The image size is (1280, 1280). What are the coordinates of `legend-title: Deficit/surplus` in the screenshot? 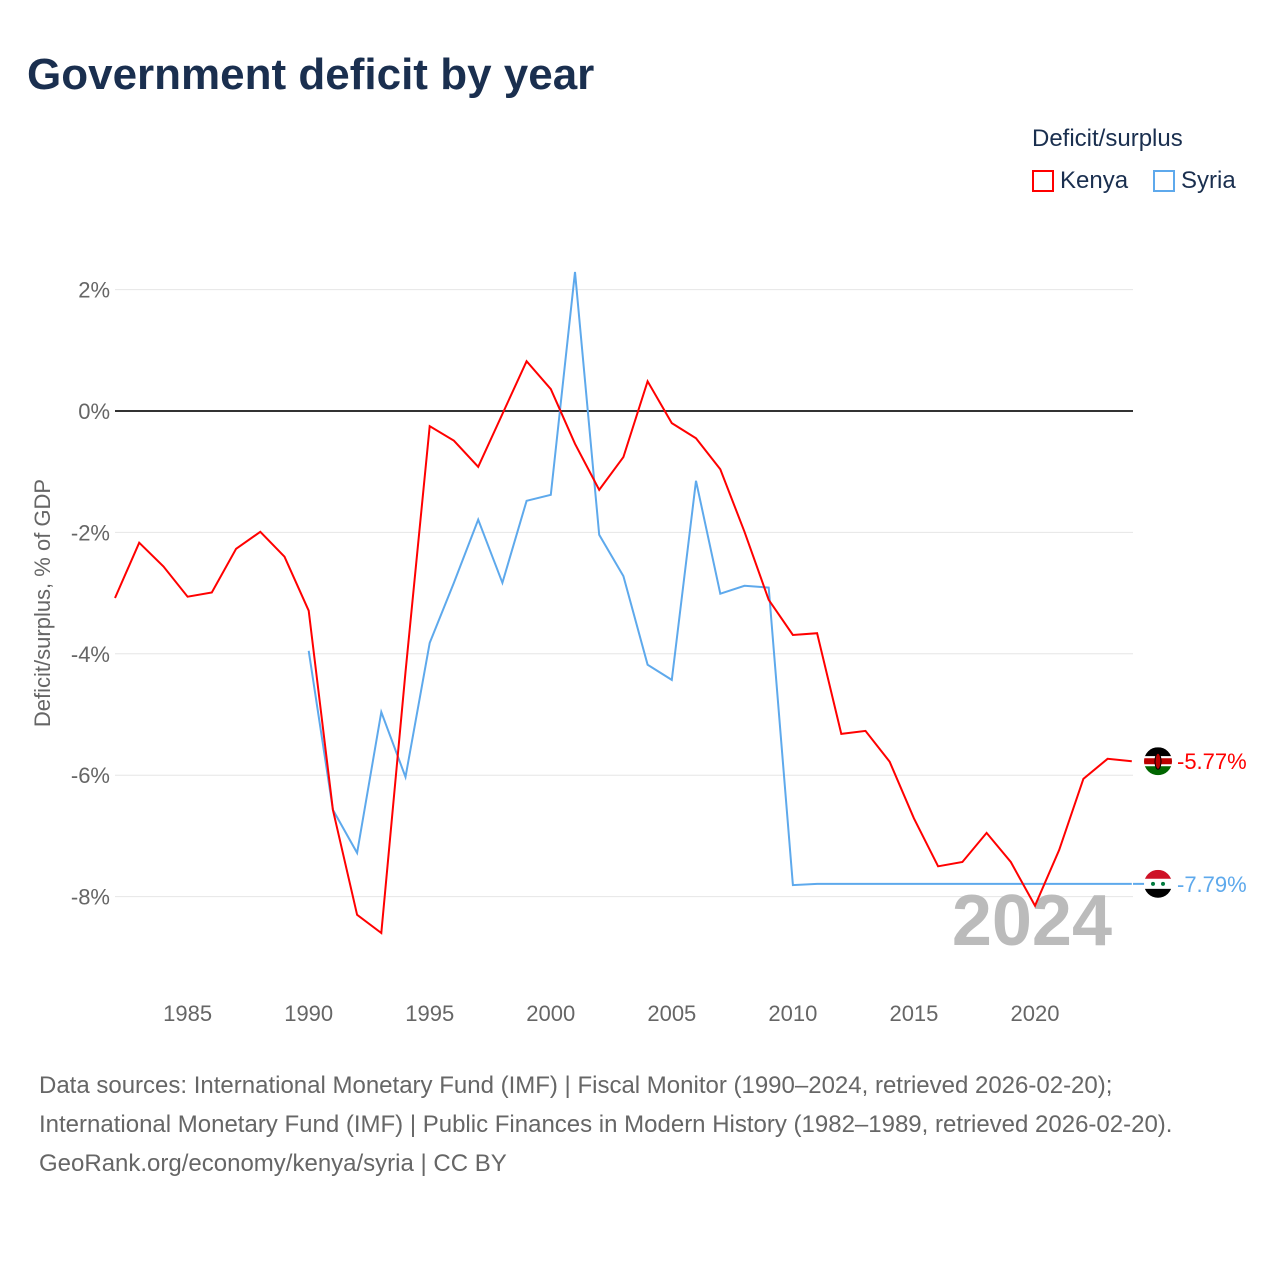 It's located at (1107, 138).